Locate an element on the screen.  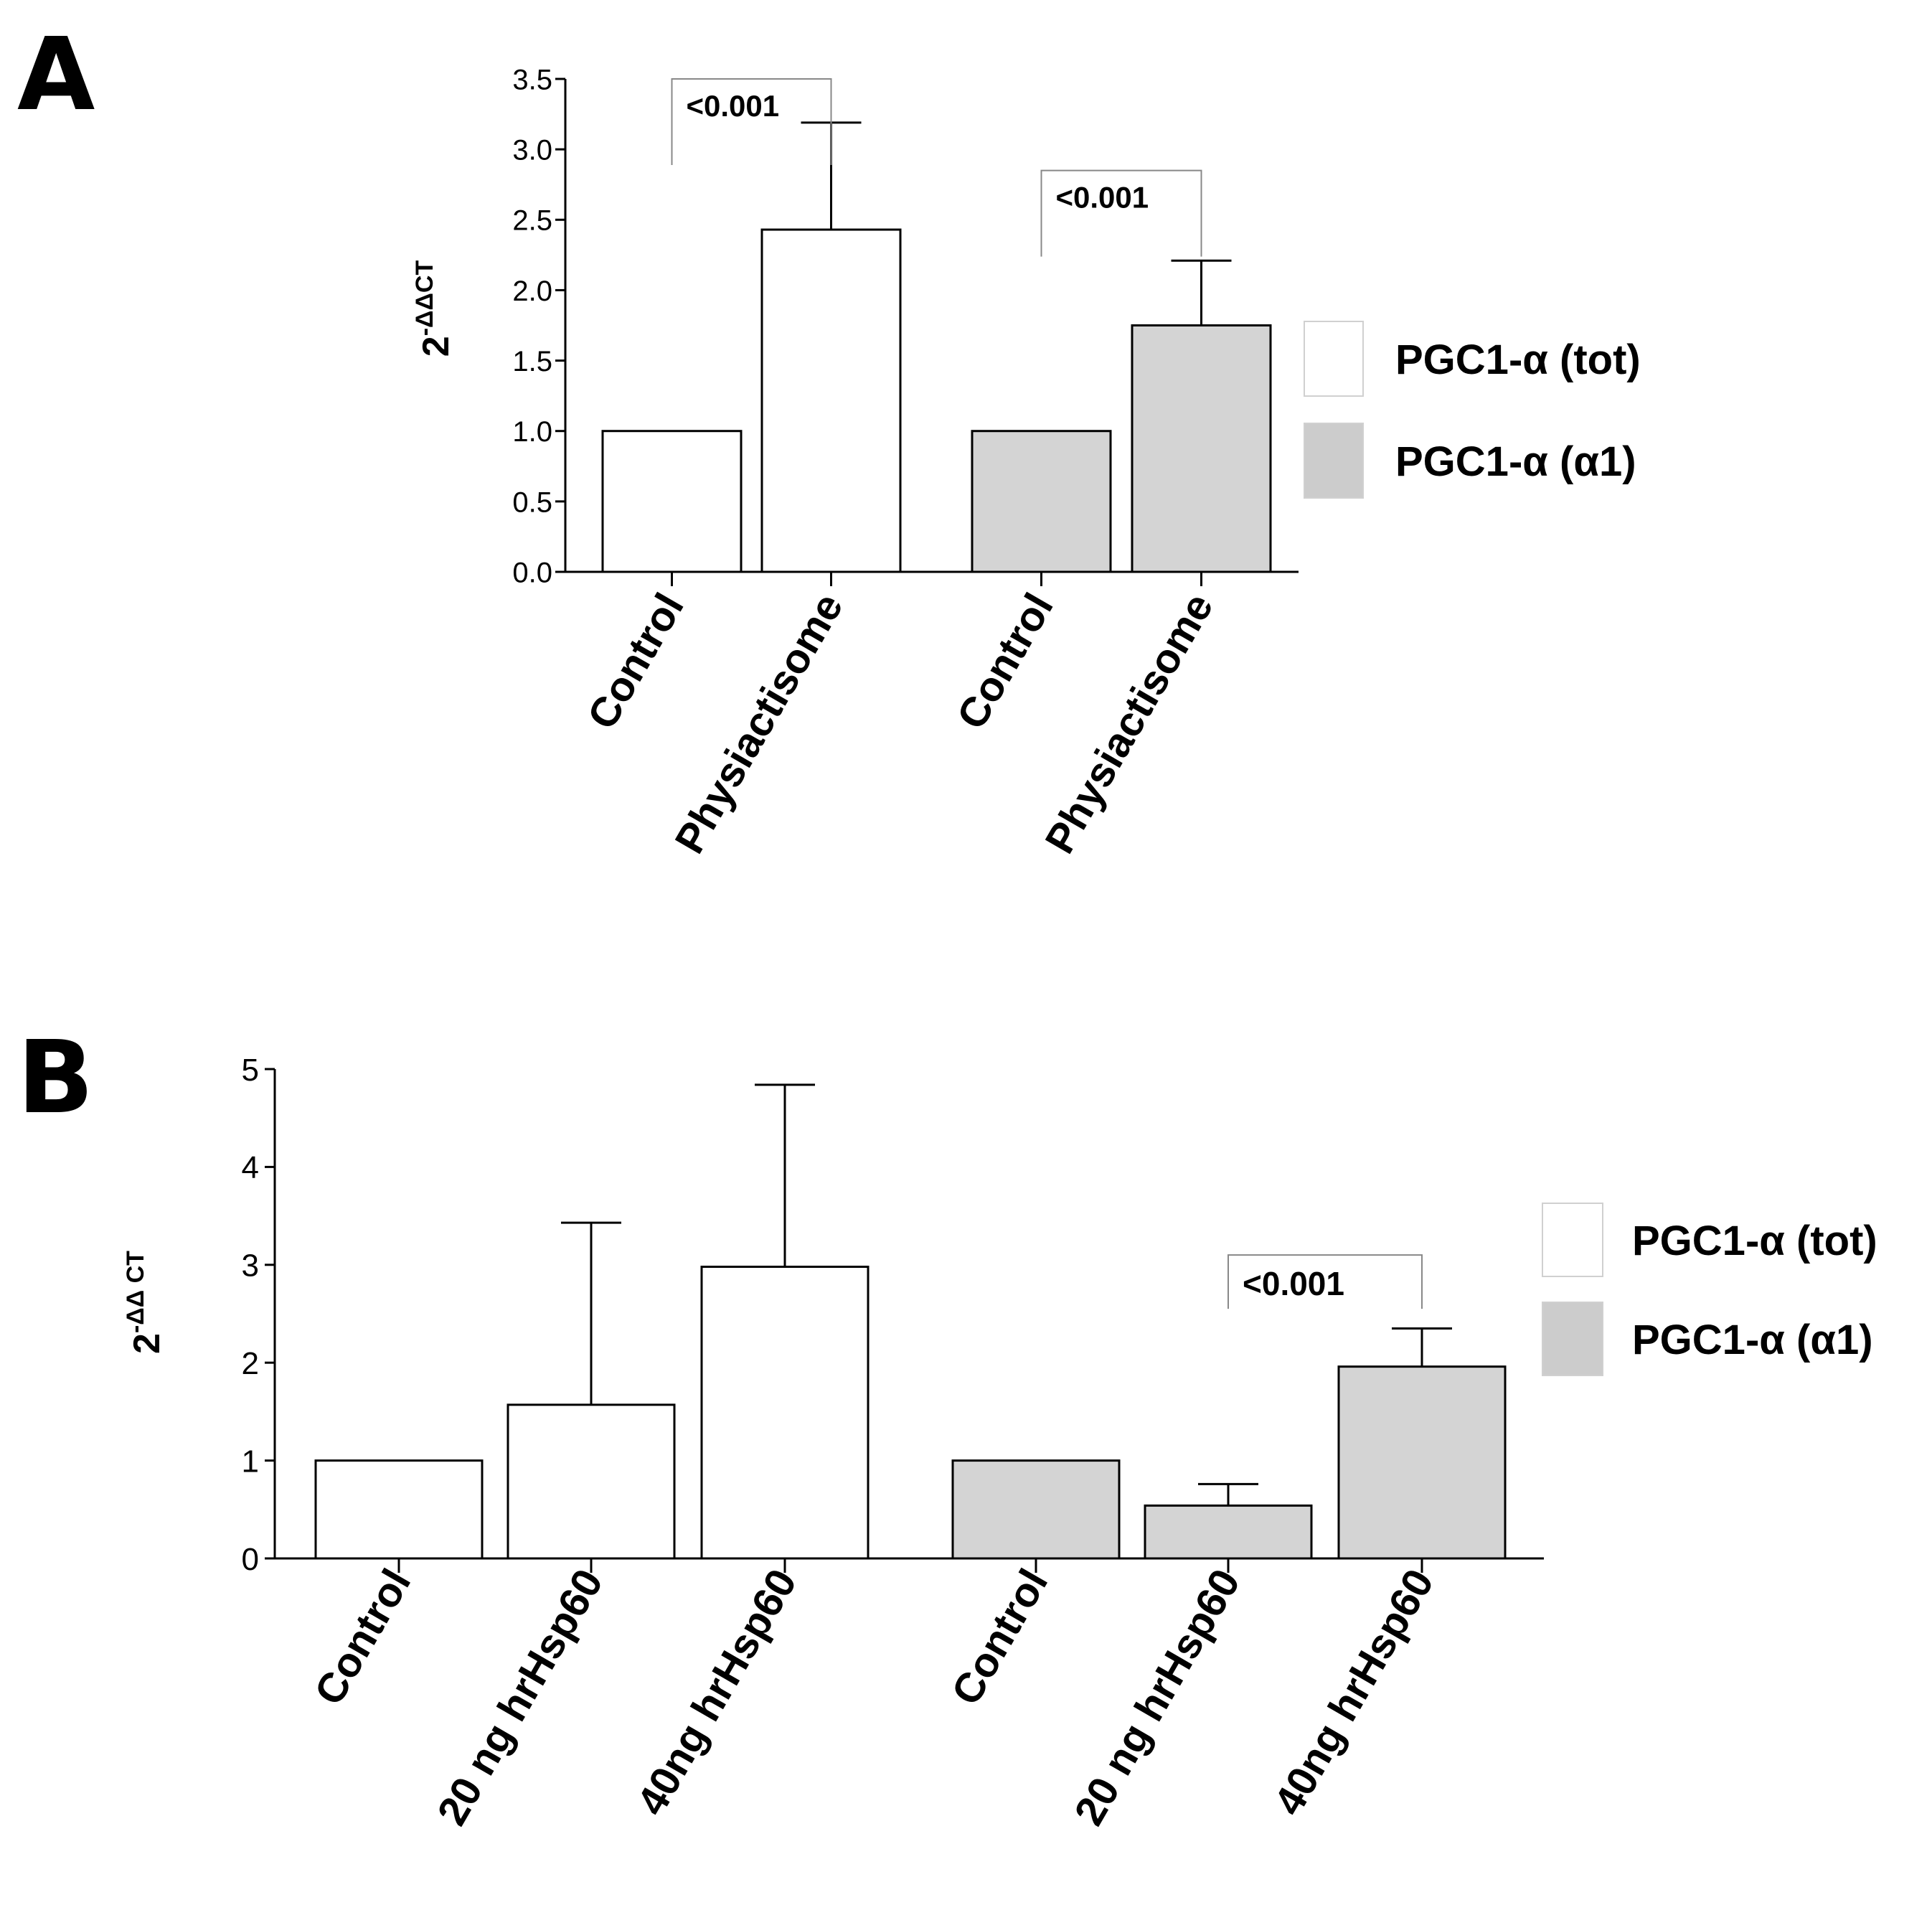
y-tick-label: 1.0 is located at coordinates (532, 432).